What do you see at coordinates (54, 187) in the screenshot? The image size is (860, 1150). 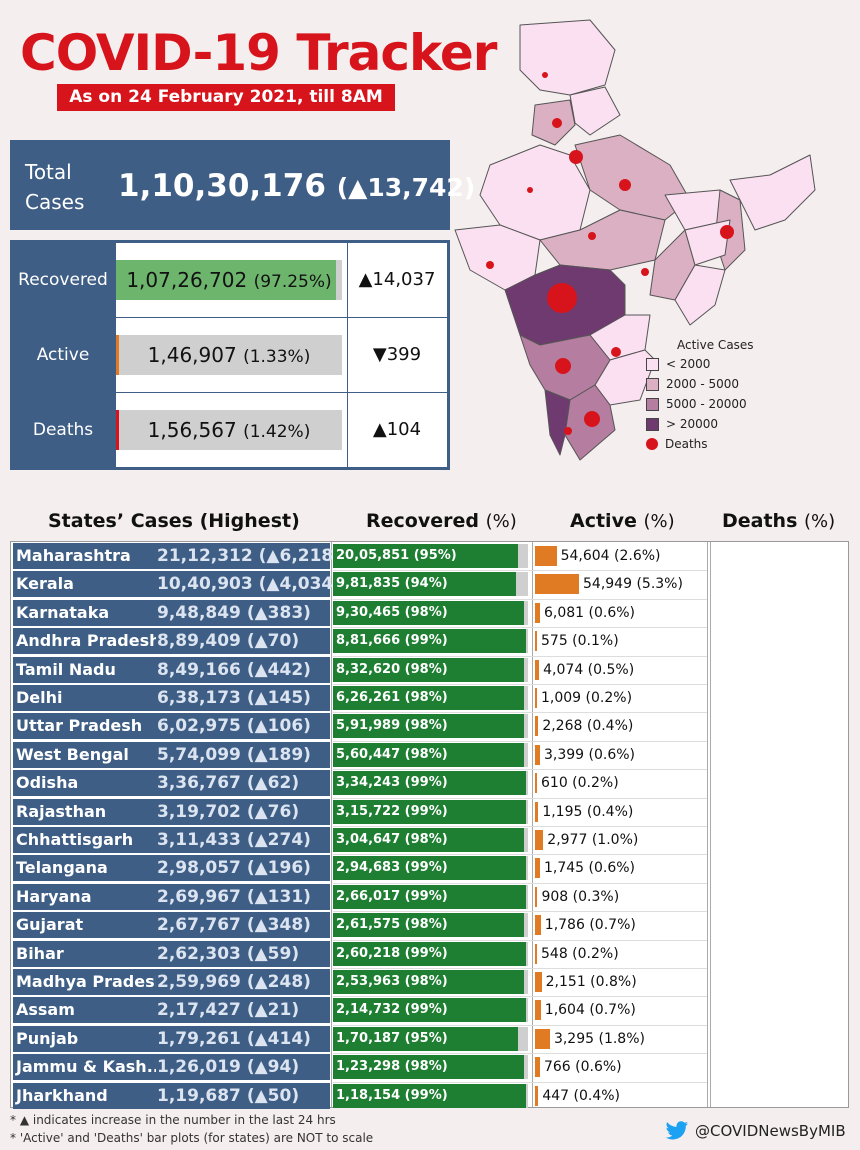 I see `total-cases-label: Total Cases` at bounding box center [54, 187].